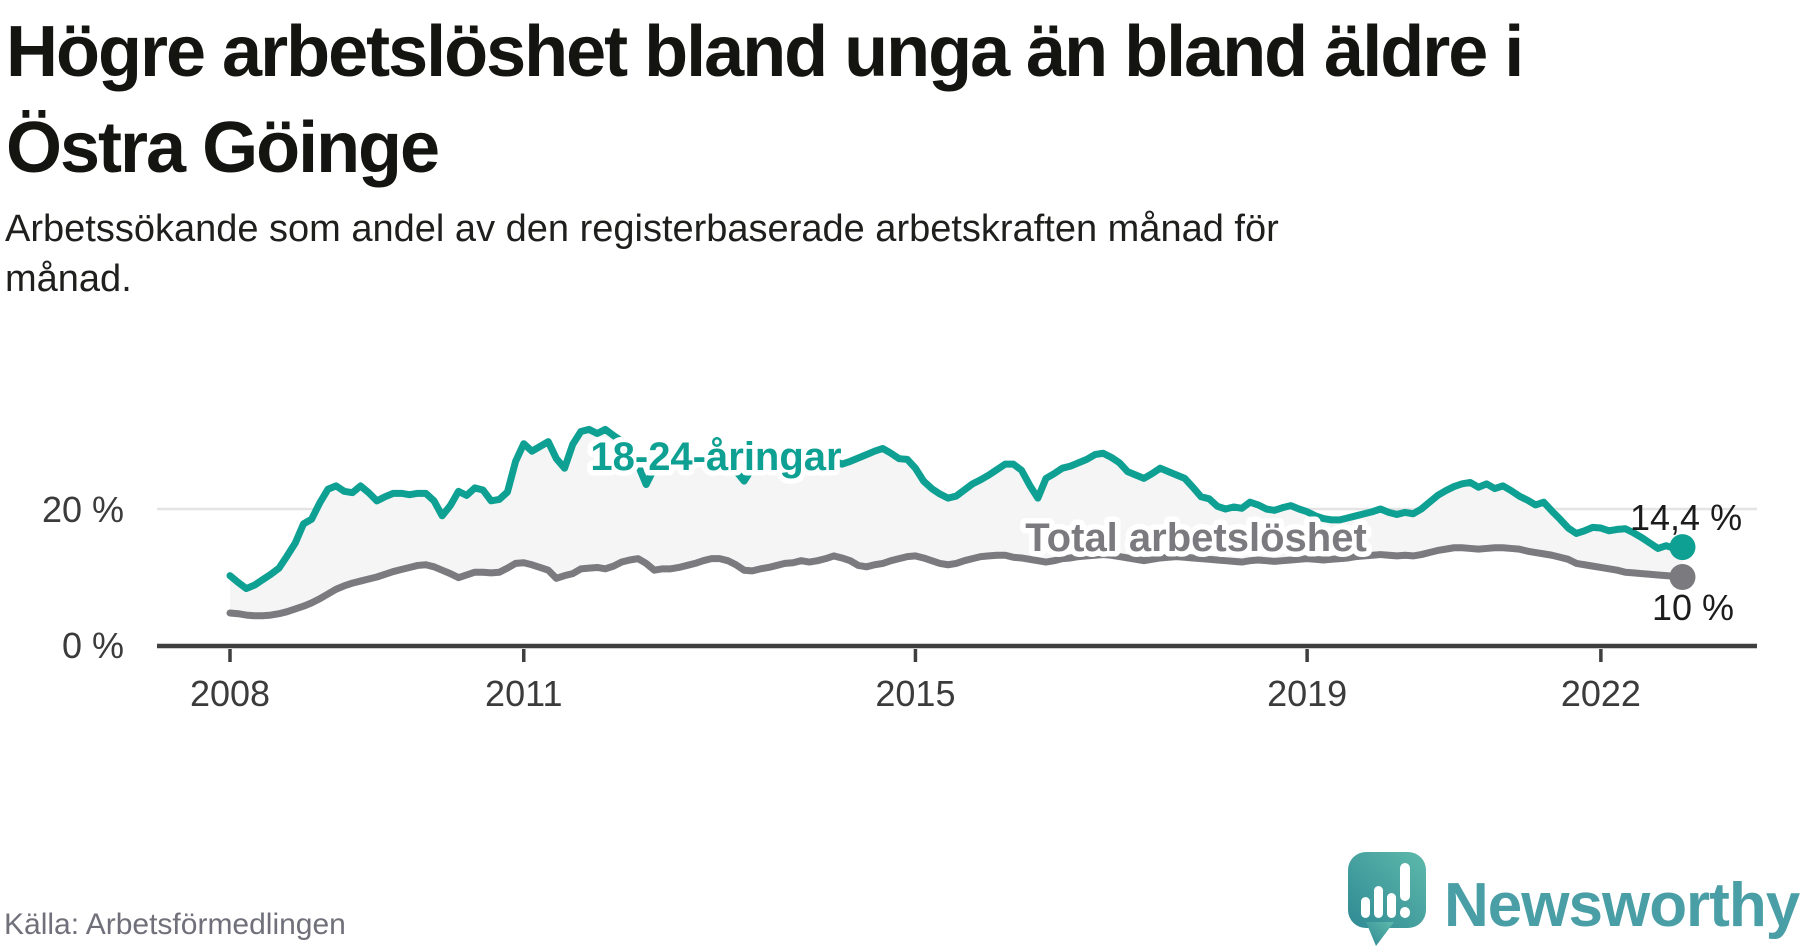  Describe the element at coordinates (1601, 693) in the screenshot. I see `x-tick-label-2022: 2022` at that location.